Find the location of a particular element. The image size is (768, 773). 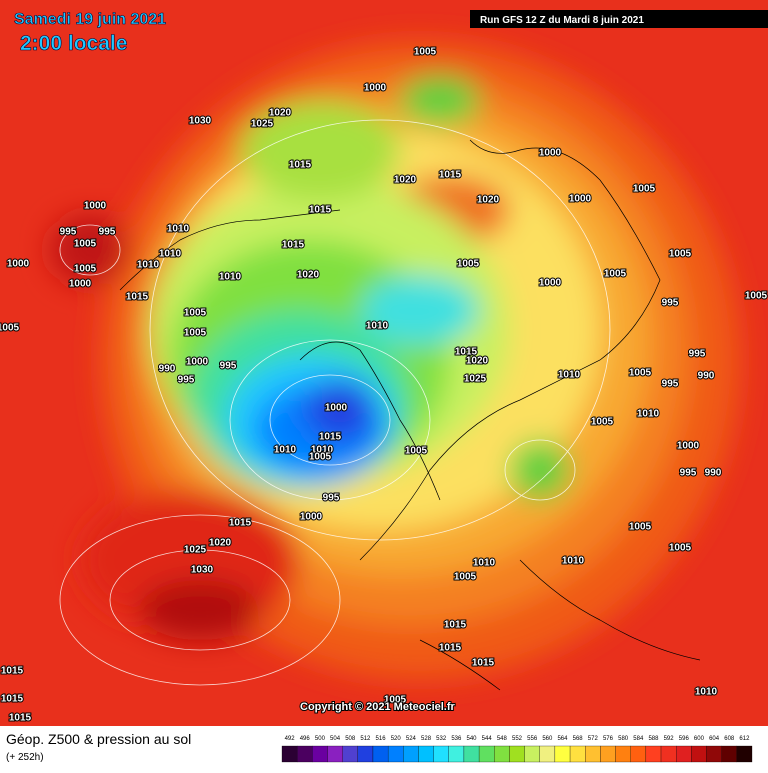

scale-label: 588 is located at coordinates (653, 739).